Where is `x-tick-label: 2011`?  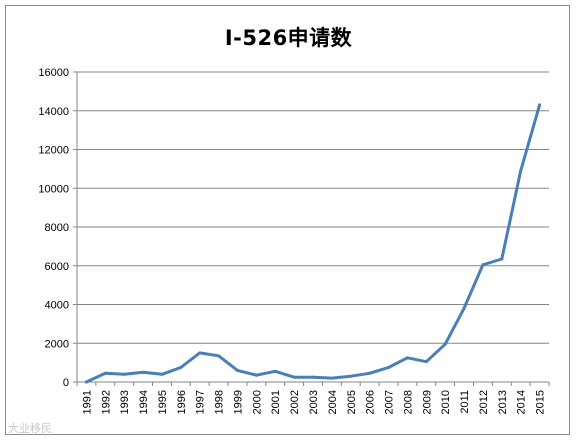
x-tick-label: 2011 is located at coordinates (465, 402).